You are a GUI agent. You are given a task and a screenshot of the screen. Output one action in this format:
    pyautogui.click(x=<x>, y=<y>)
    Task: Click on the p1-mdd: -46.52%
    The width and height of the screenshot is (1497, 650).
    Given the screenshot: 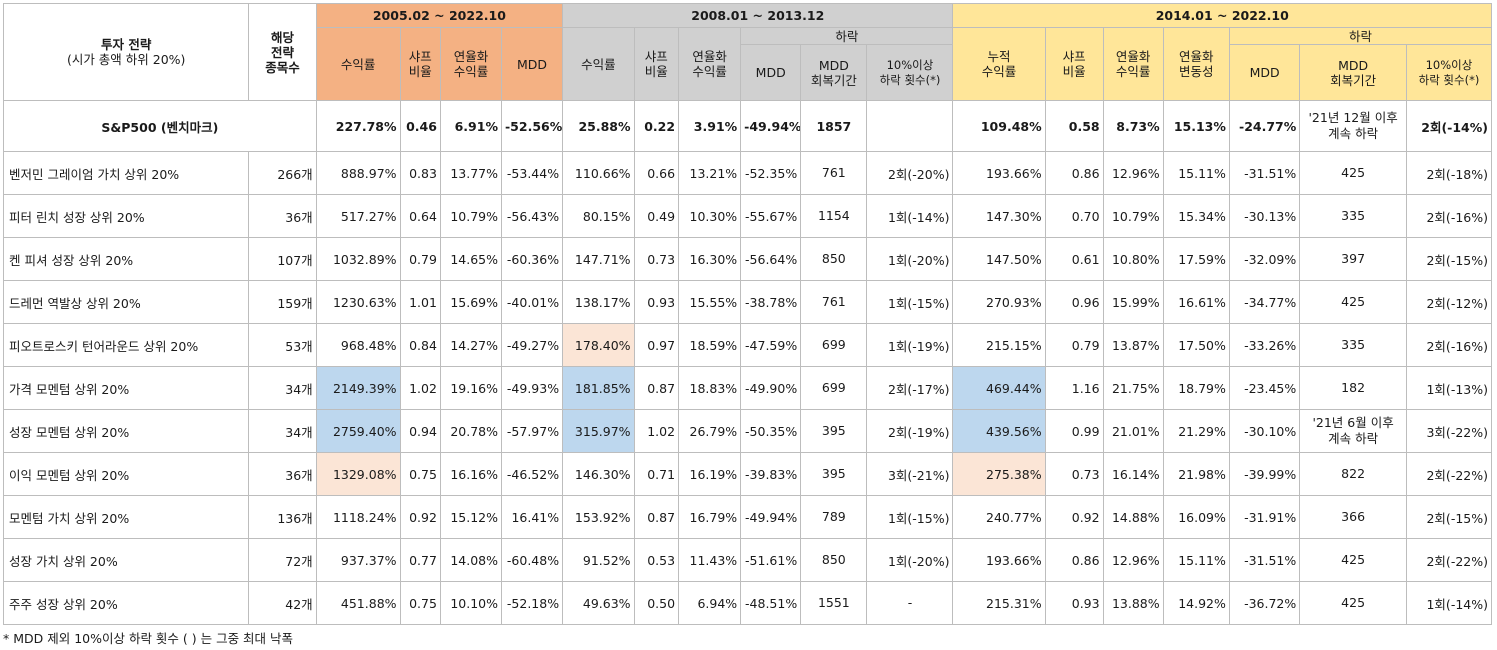 What is the action you would take?
    pyautogui.click(x=532, y=474)
    